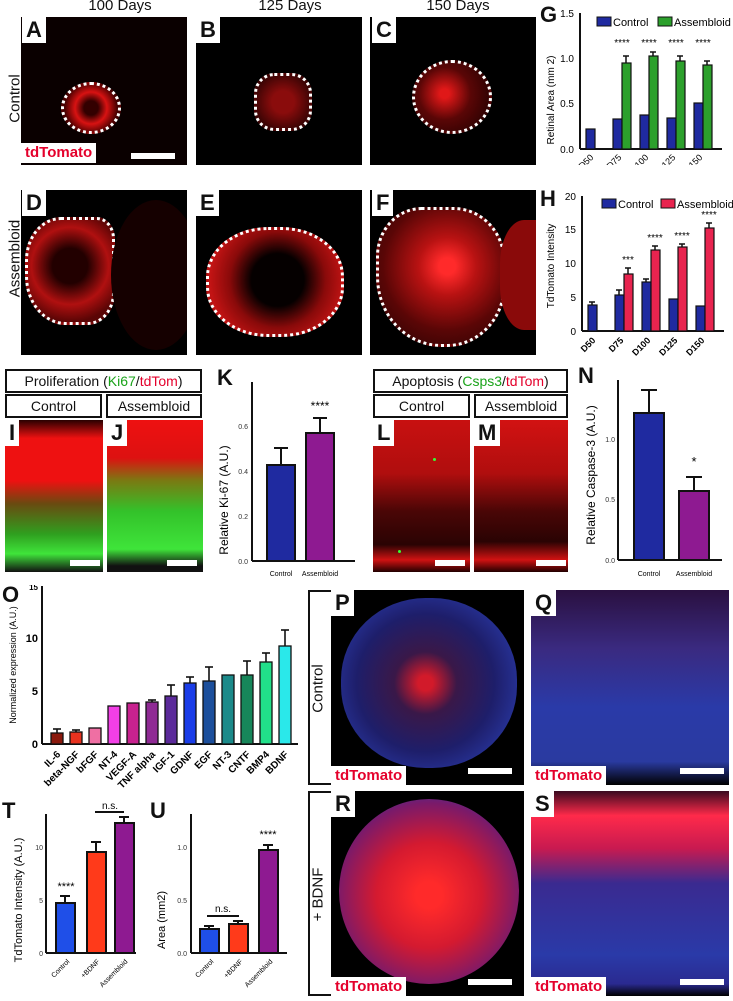 This screenshot has height=1001, width=733. Describe the element at coordinates (120, 7) in the screenshot. I see `column-title-100-days: 100 Days` at that location.